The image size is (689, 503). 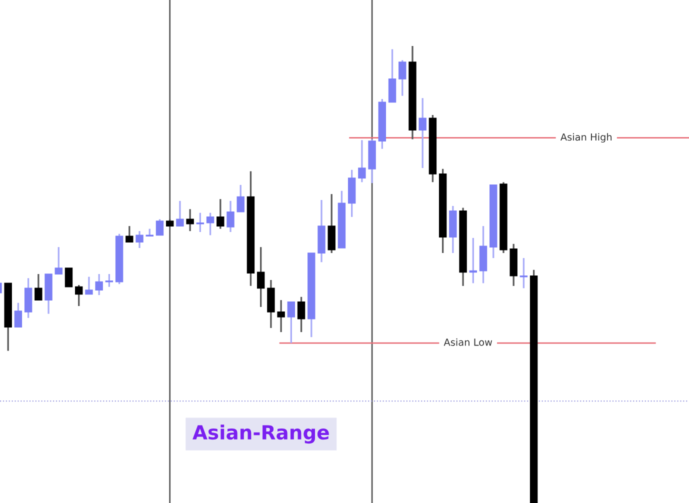 What do you see at coordinates (586, 138) in the screenshot?
I see `ref-line-label: Asian High` at bounding box center [586, 138].